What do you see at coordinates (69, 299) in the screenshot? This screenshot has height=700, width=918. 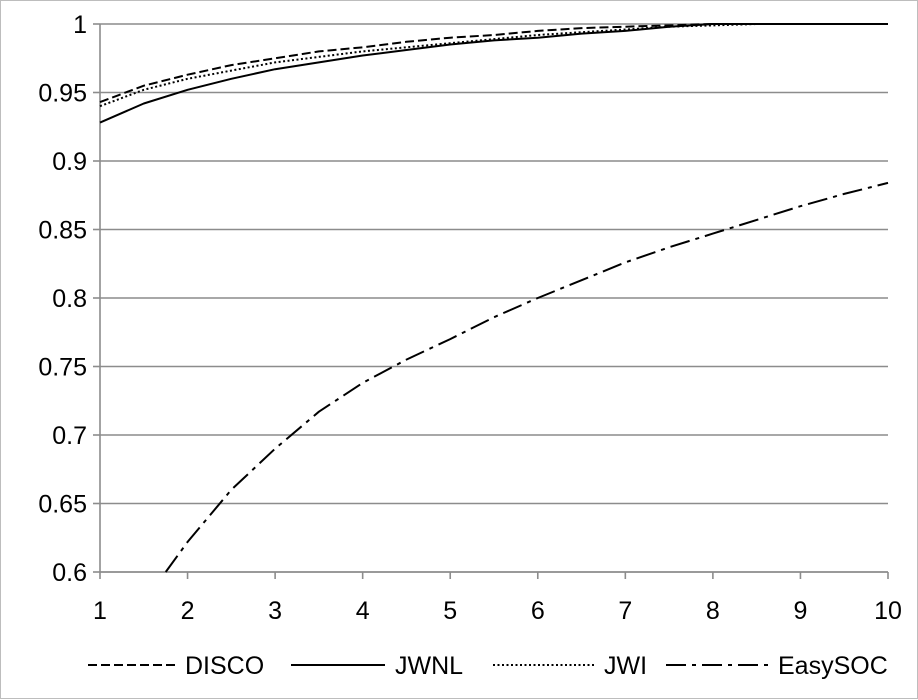 I see `y-tick-label: 0.8` at bounding box center [69, 299].